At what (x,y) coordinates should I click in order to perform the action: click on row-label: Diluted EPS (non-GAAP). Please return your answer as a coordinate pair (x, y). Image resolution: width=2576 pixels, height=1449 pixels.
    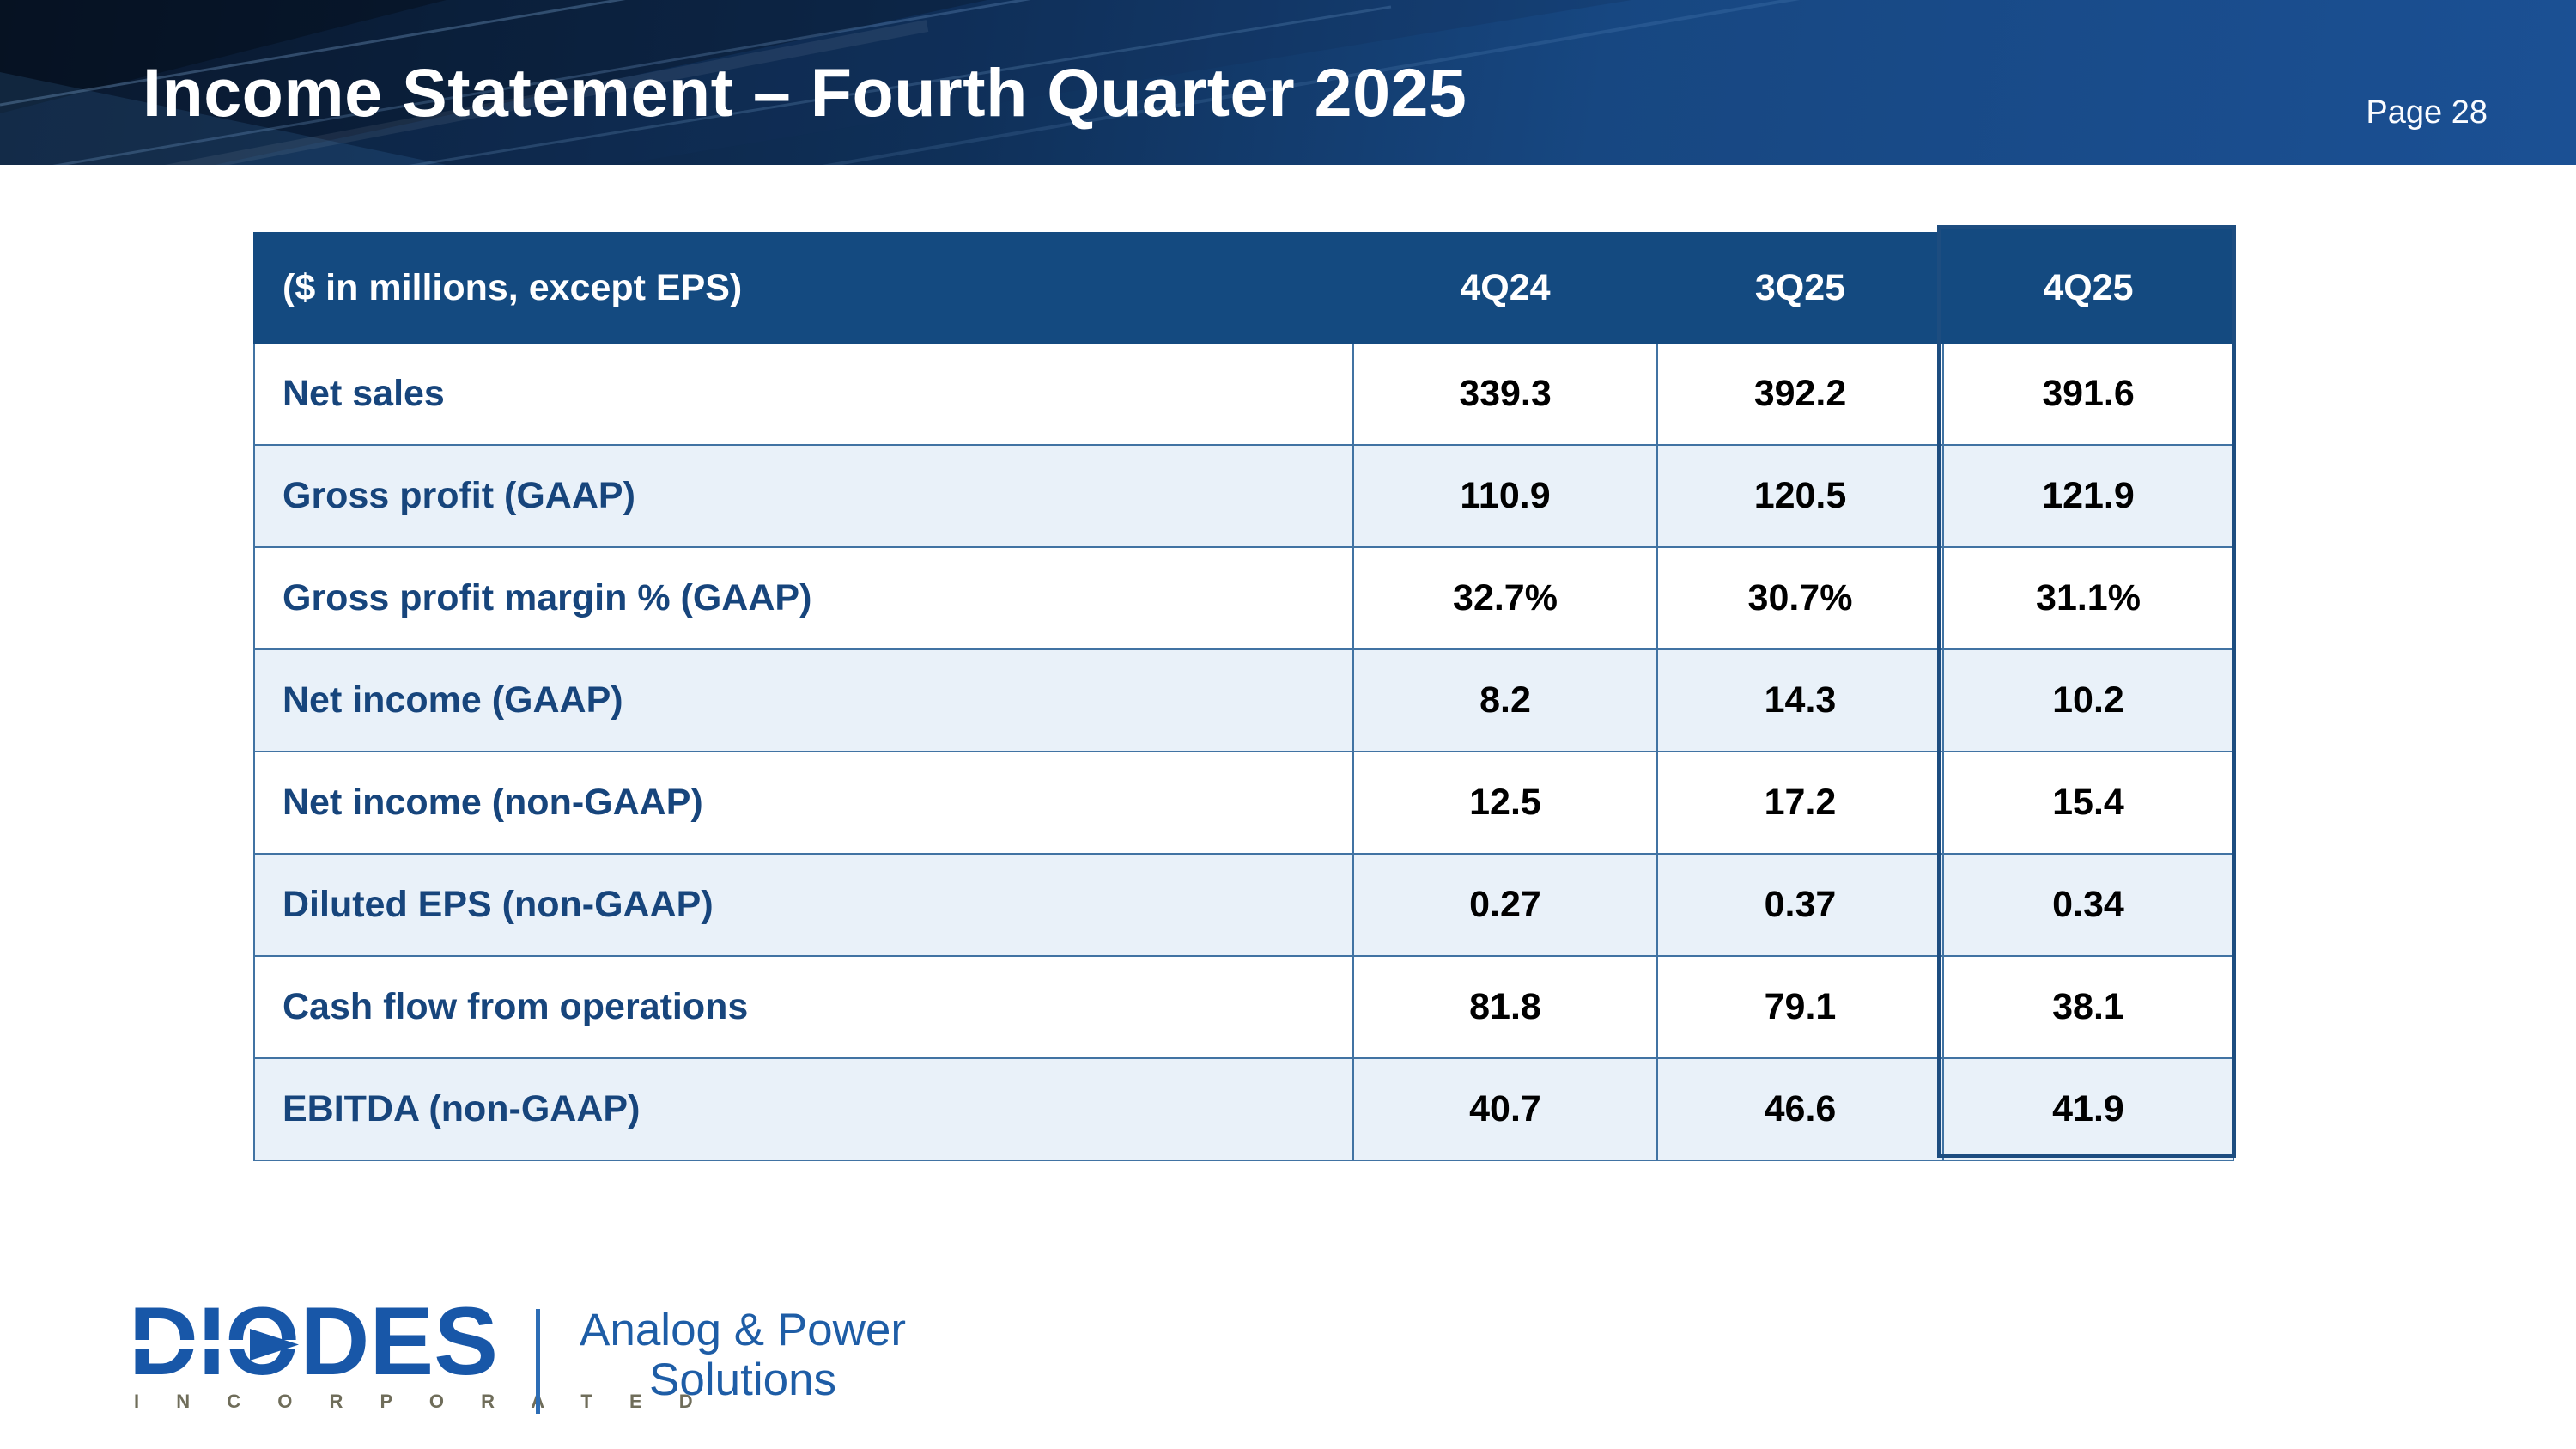
    Looking at the image, I should click on (803, 905).